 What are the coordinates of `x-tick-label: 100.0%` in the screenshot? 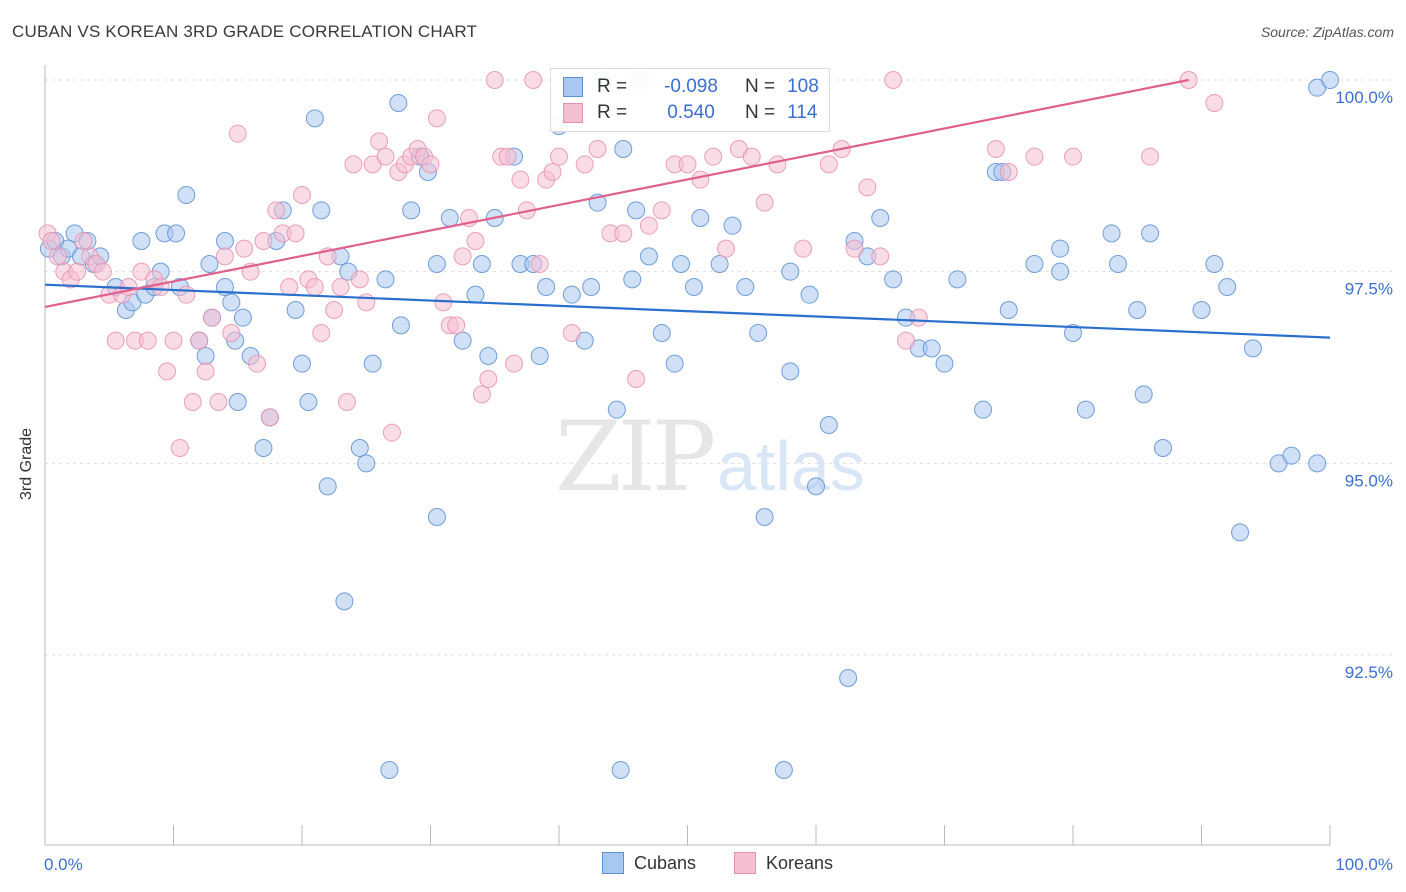 It's located at (1364, 864).